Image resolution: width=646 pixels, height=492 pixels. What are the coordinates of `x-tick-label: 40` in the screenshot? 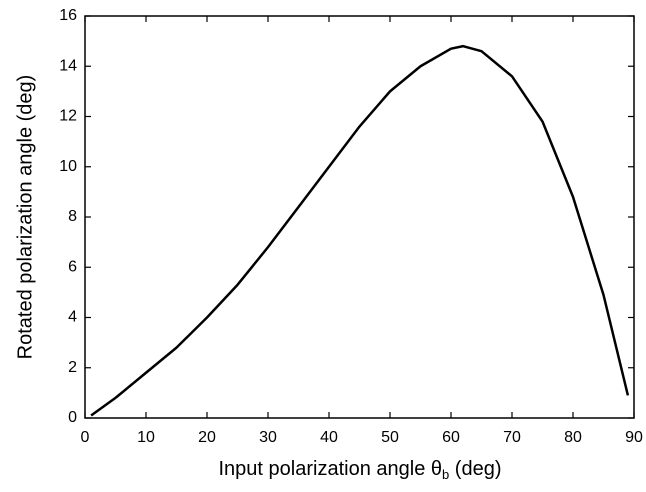 It's located at (329, 437).